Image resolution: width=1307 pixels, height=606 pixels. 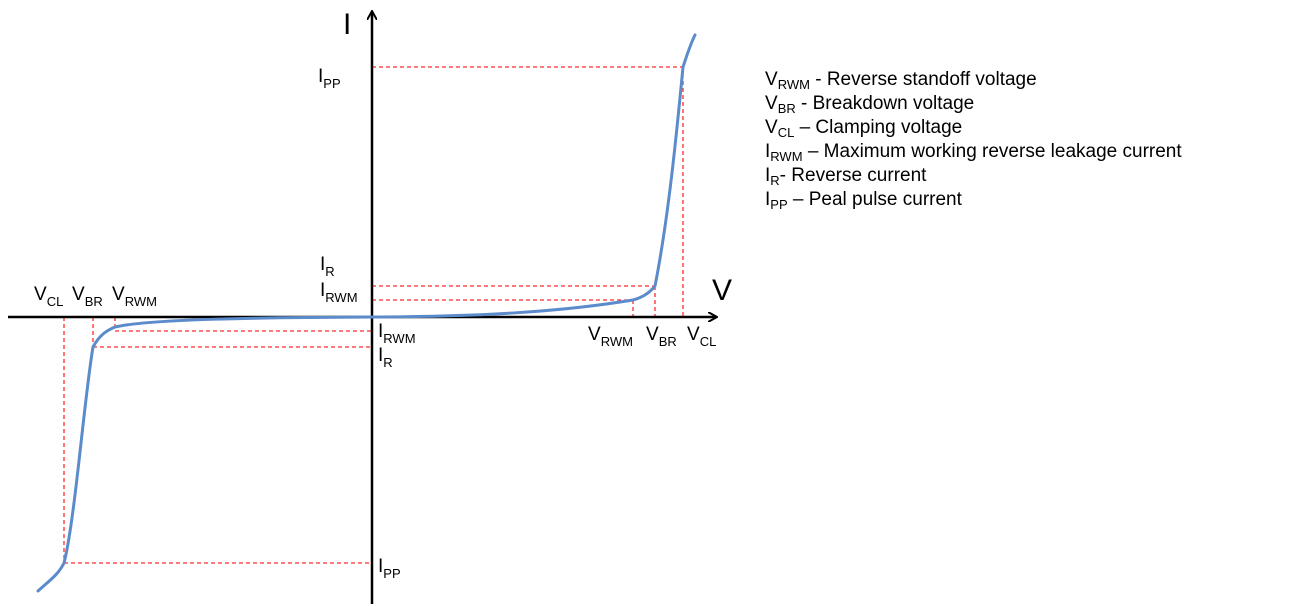 I want to click on vrwm-right-label: VRWM, so click(x=610, y=336).